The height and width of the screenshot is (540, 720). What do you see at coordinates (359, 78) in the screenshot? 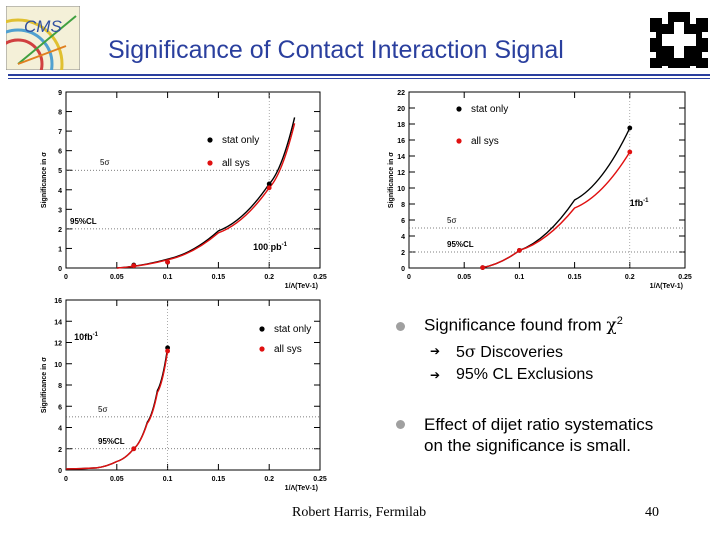
I see `header-rule-bottom` at bounding box center [359, 78].